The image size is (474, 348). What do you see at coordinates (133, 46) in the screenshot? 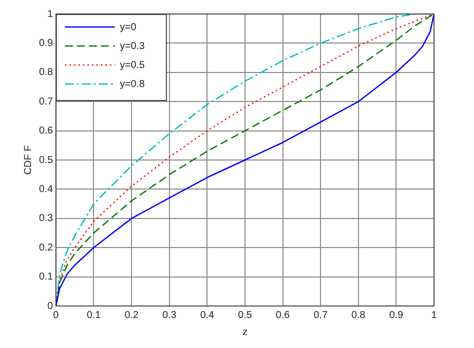
I see `legend-label: y=0.3` at bounding box center [133, 46].